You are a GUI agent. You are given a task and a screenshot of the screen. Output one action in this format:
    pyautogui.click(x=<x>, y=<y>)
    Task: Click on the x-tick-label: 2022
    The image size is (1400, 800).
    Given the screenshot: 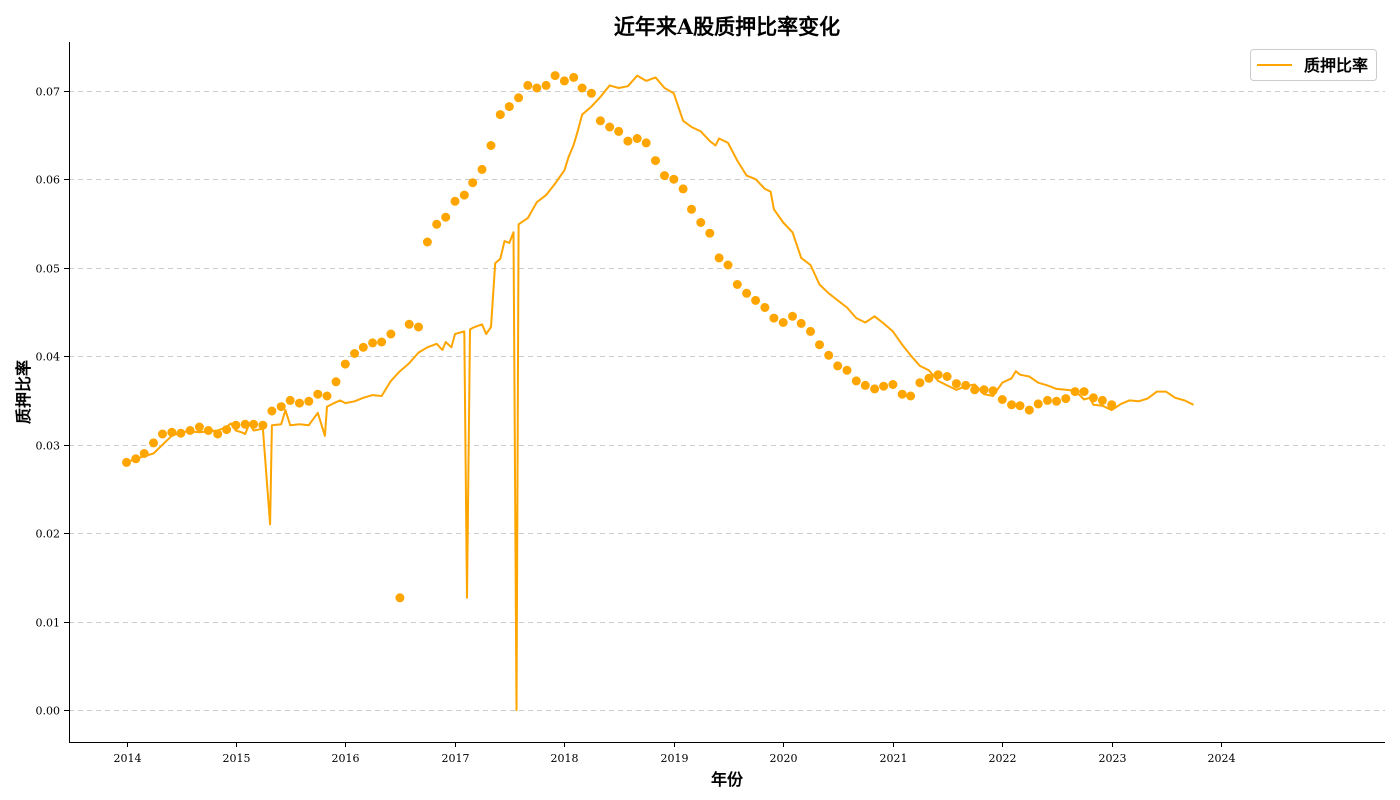 What is the action you would take?
    pyautogui.click(x=1003, y=758)
    